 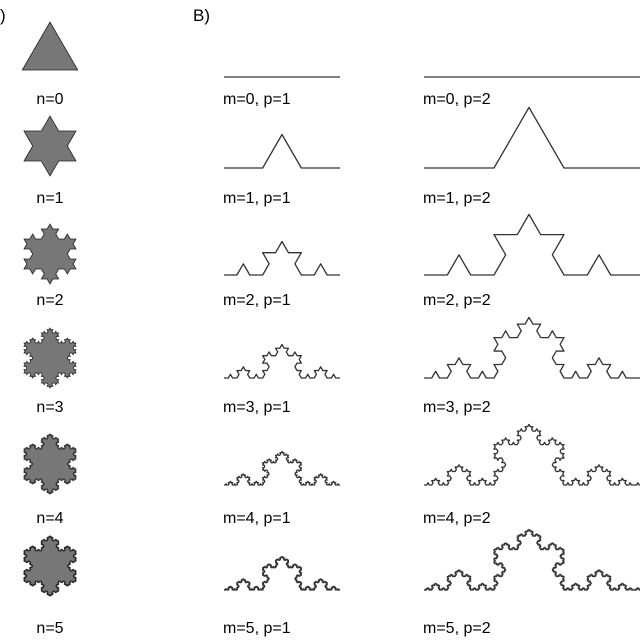 I want to click on curve-label: m=2, p=1, so click(x=257, y=300).